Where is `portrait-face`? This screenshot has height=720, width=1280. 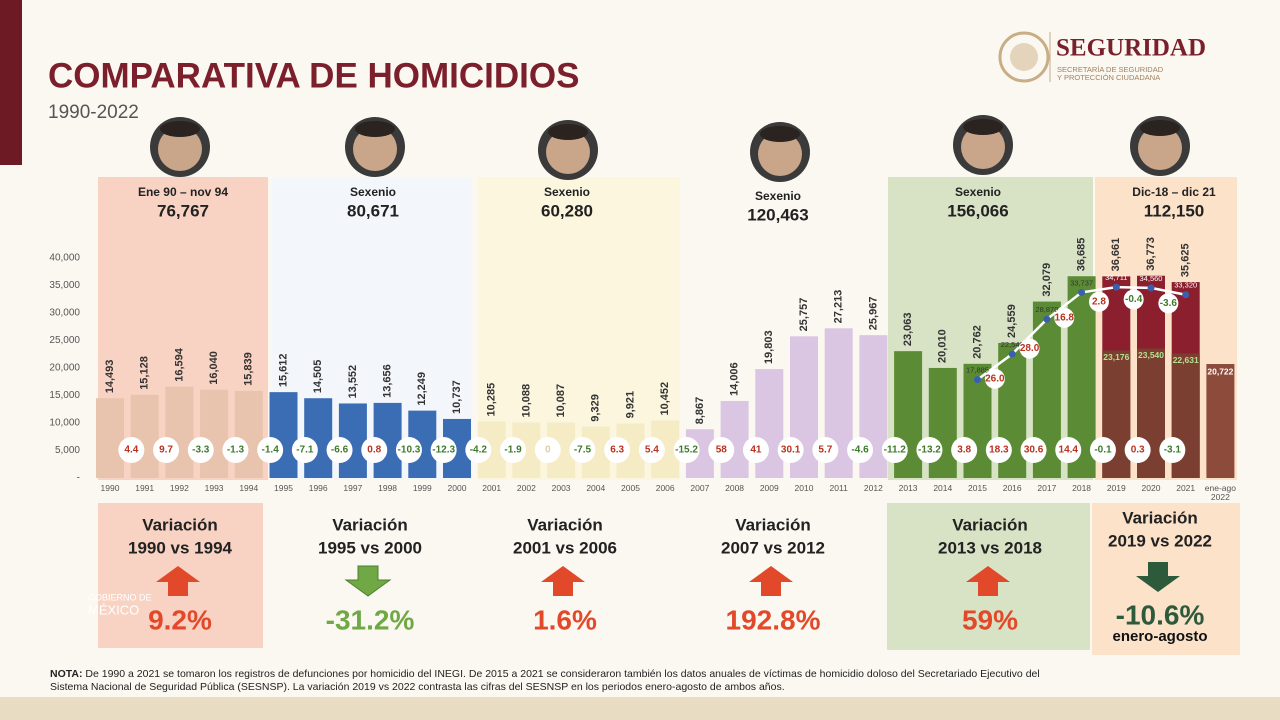
portrait-face is located at coordinates (780, 154).